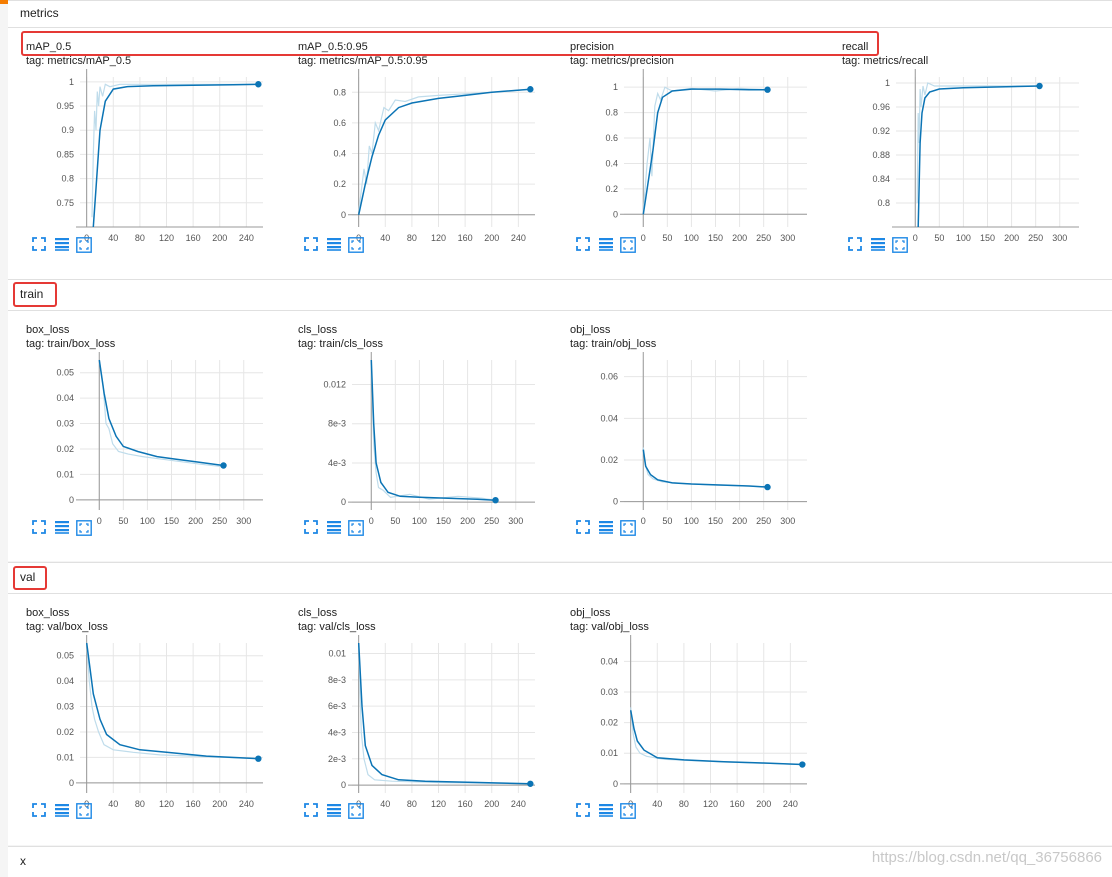 This screenshot has height=877, width=1112. I want to click on line-chart: 1 0.8 0.6 0.4 0.2 0 0 50 100 150 200 250 300, so click(684, 155).